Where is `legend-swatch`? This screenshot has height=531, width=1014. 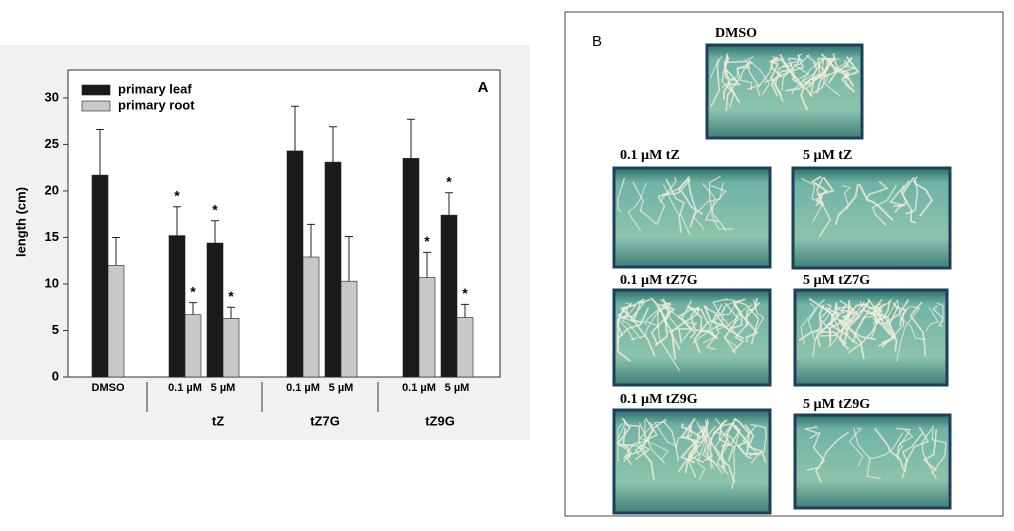 legend-swatch is located at coordinates (96, 106).